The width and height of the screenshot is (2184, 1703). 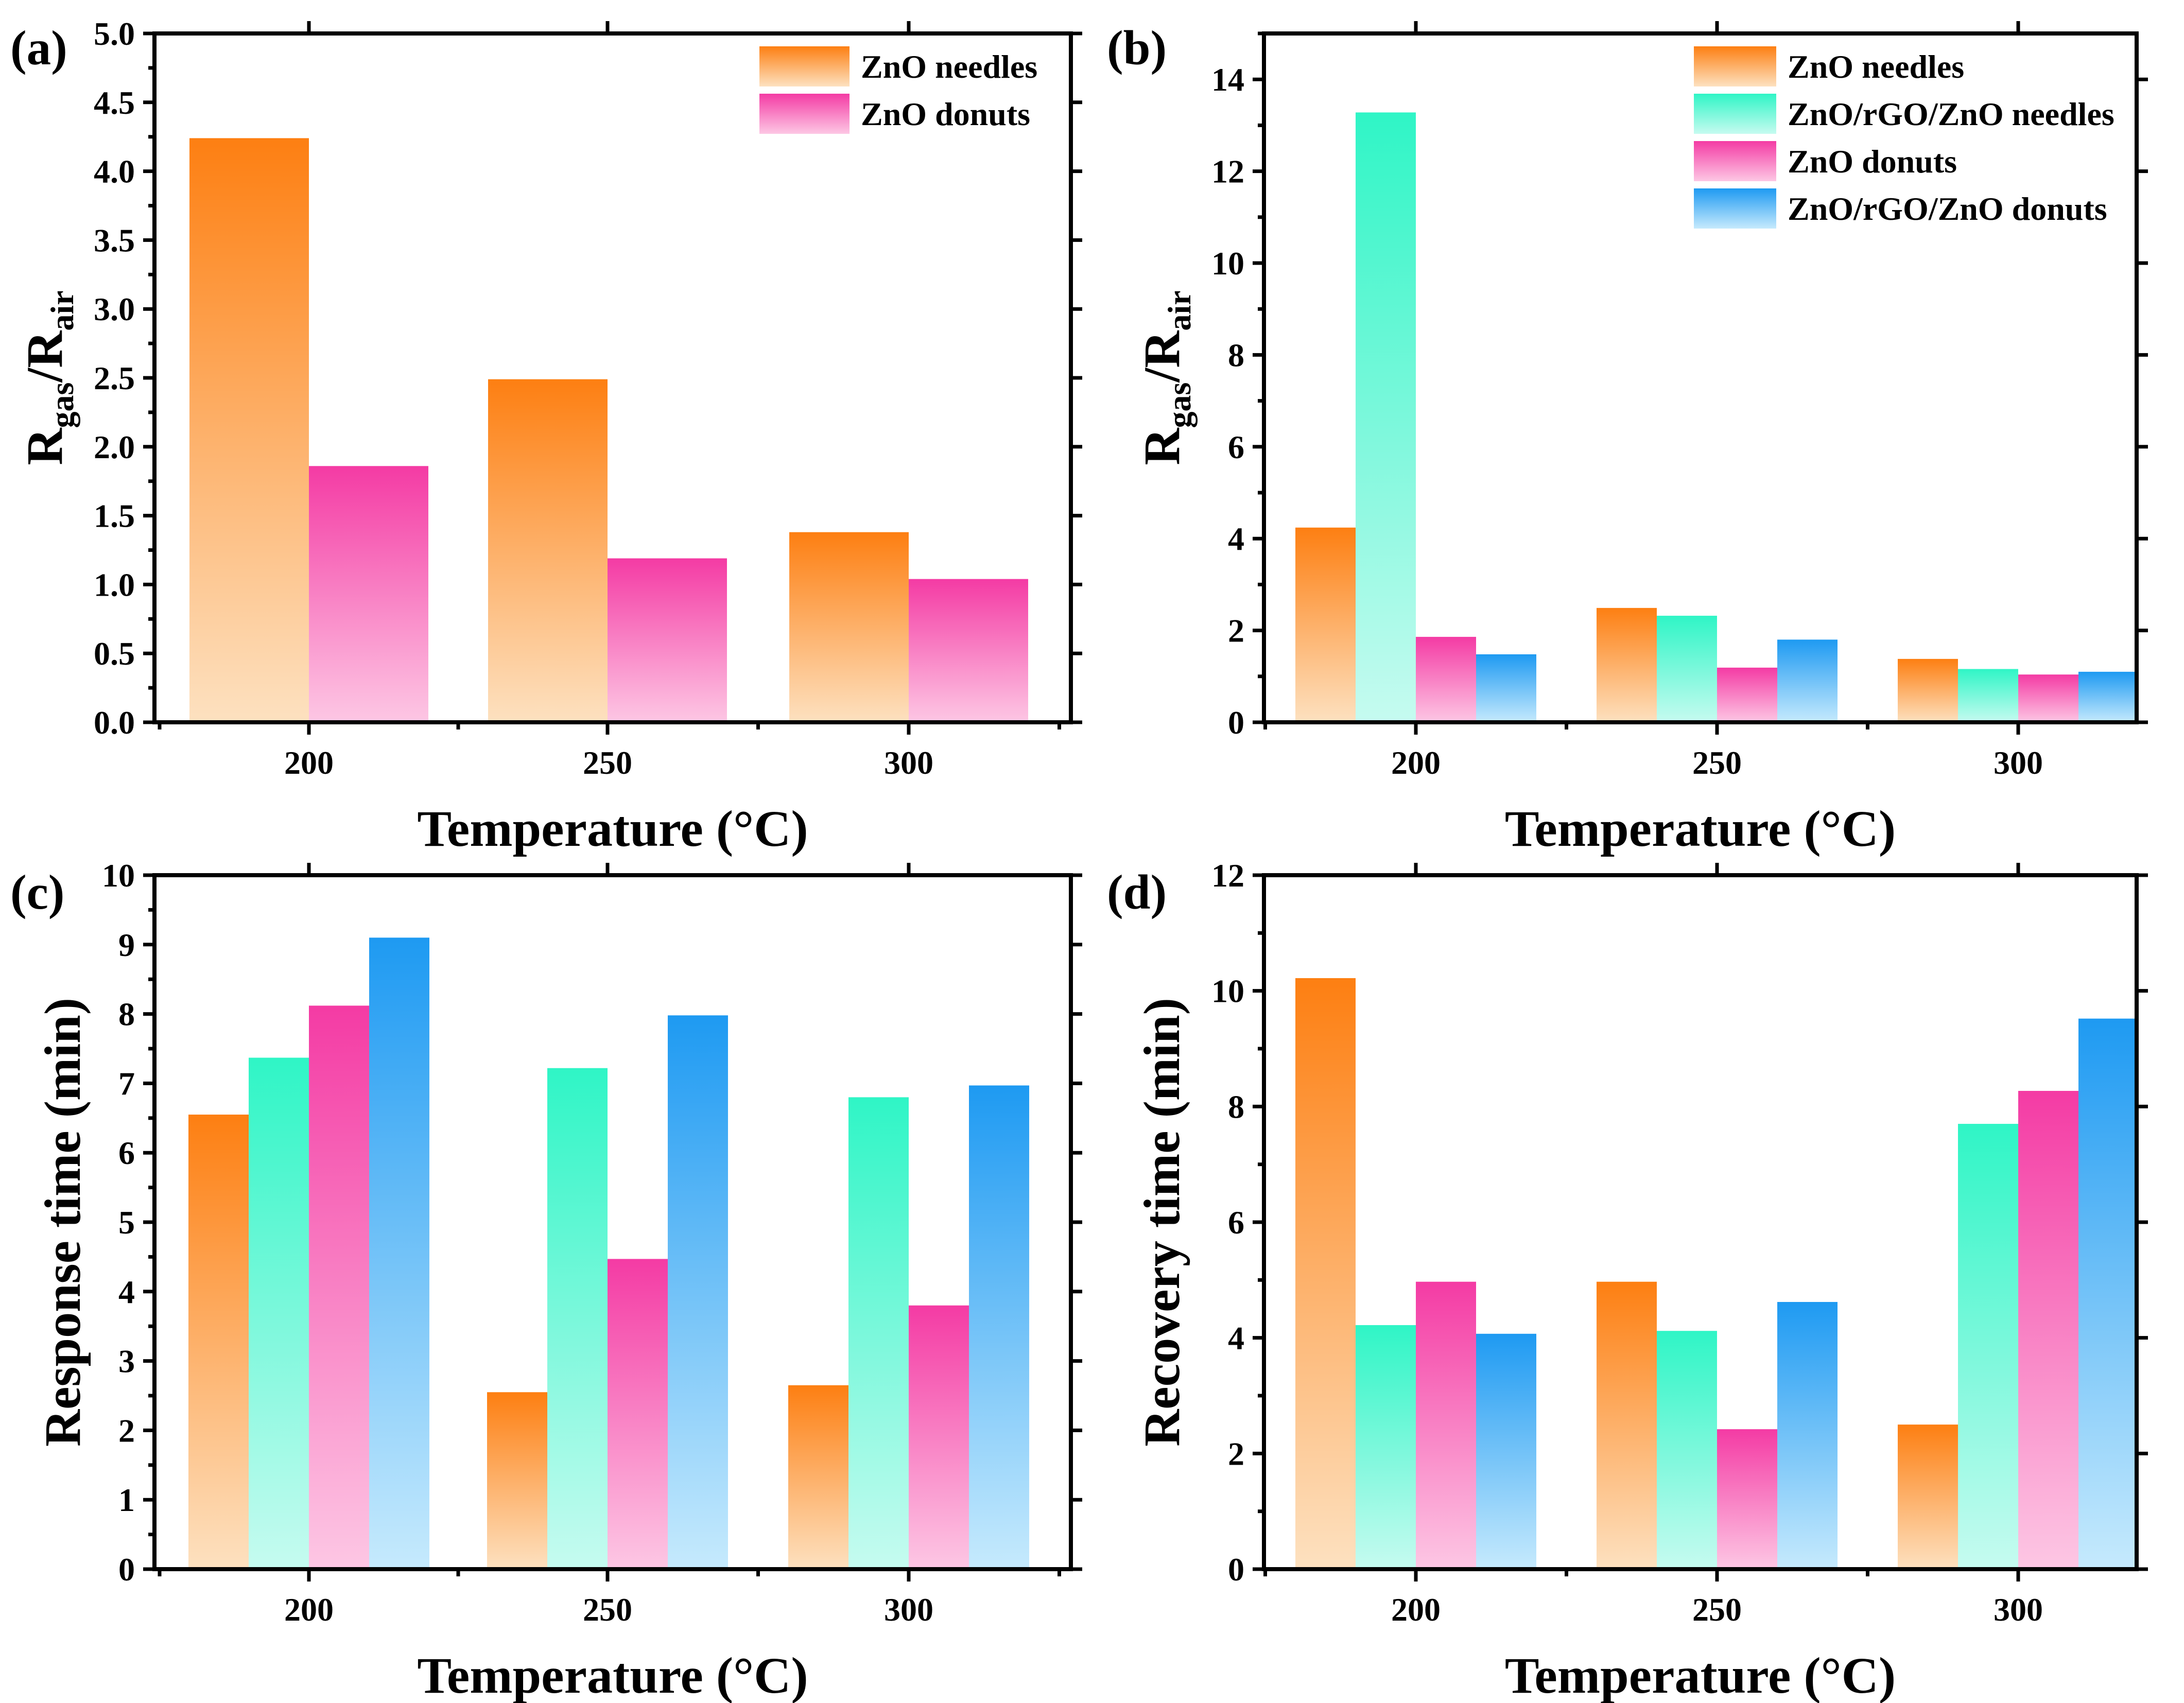 I want to click on y-tick-label: 4.5, so click(x=114, y=102).